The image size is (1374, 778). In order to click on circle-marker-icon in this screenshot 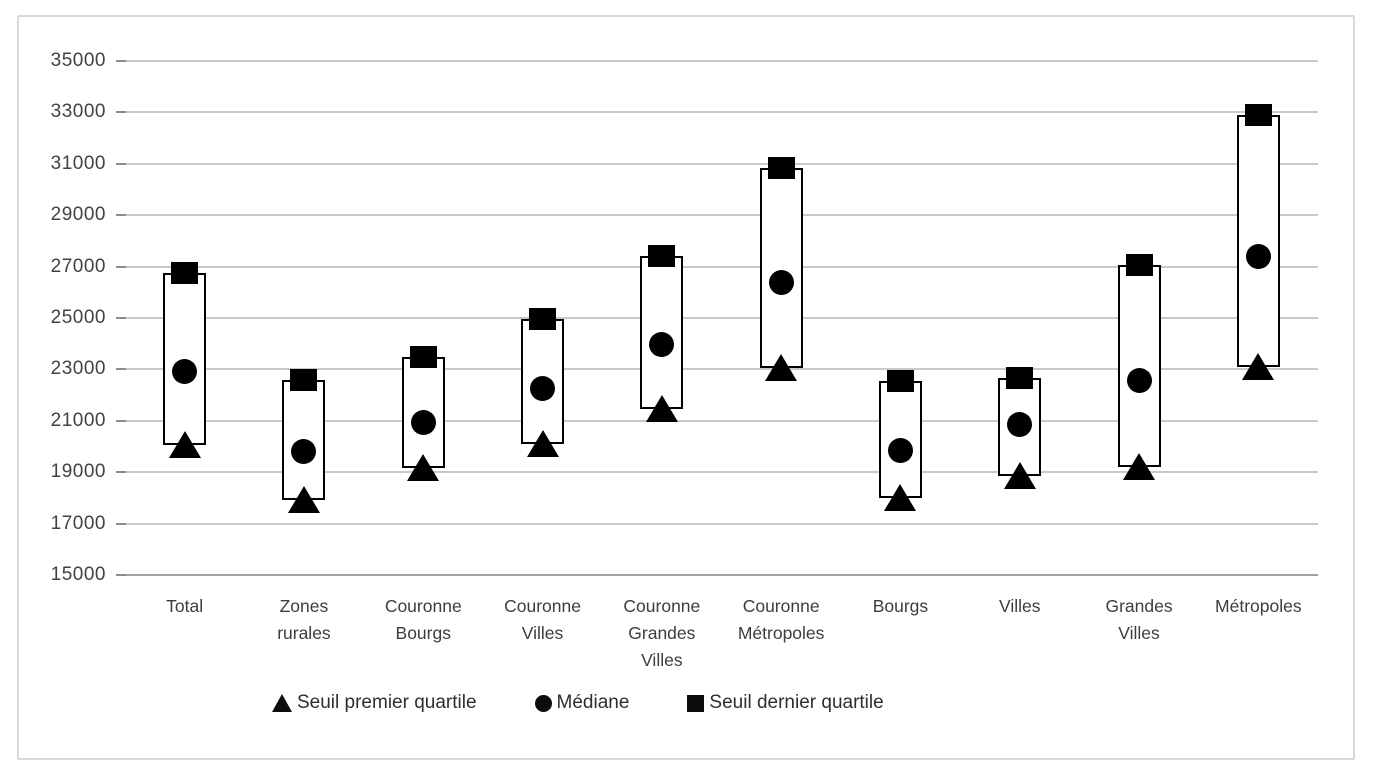, I will do `click(543, 703)`.